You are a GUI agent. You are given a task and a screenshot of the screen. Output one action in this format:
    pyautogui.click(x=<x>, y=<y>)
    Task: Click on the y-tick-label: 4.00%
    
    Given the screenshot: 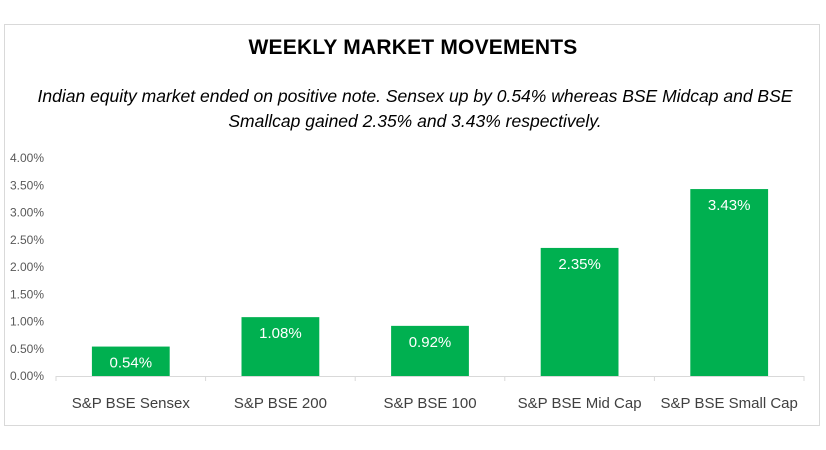 What is the action you would take?
    pyautogui.click(x=27, y=158)
    